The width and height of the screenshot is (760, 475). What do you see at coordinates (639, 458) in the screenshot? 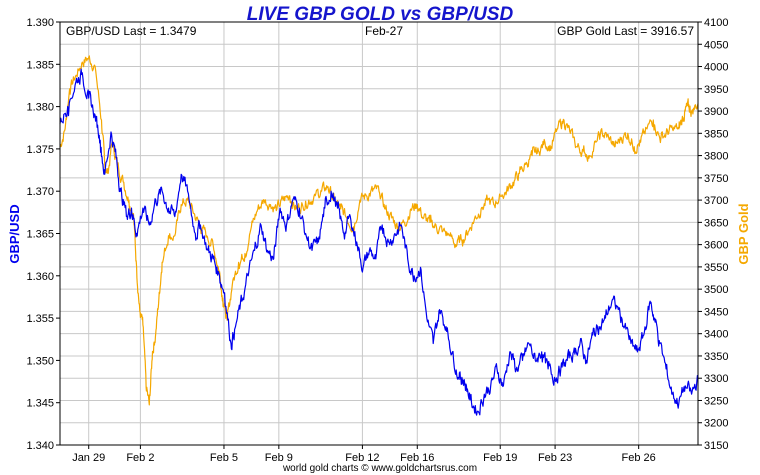
I see `x-tick-label: Feb 26` at bounding box center [639, 458].